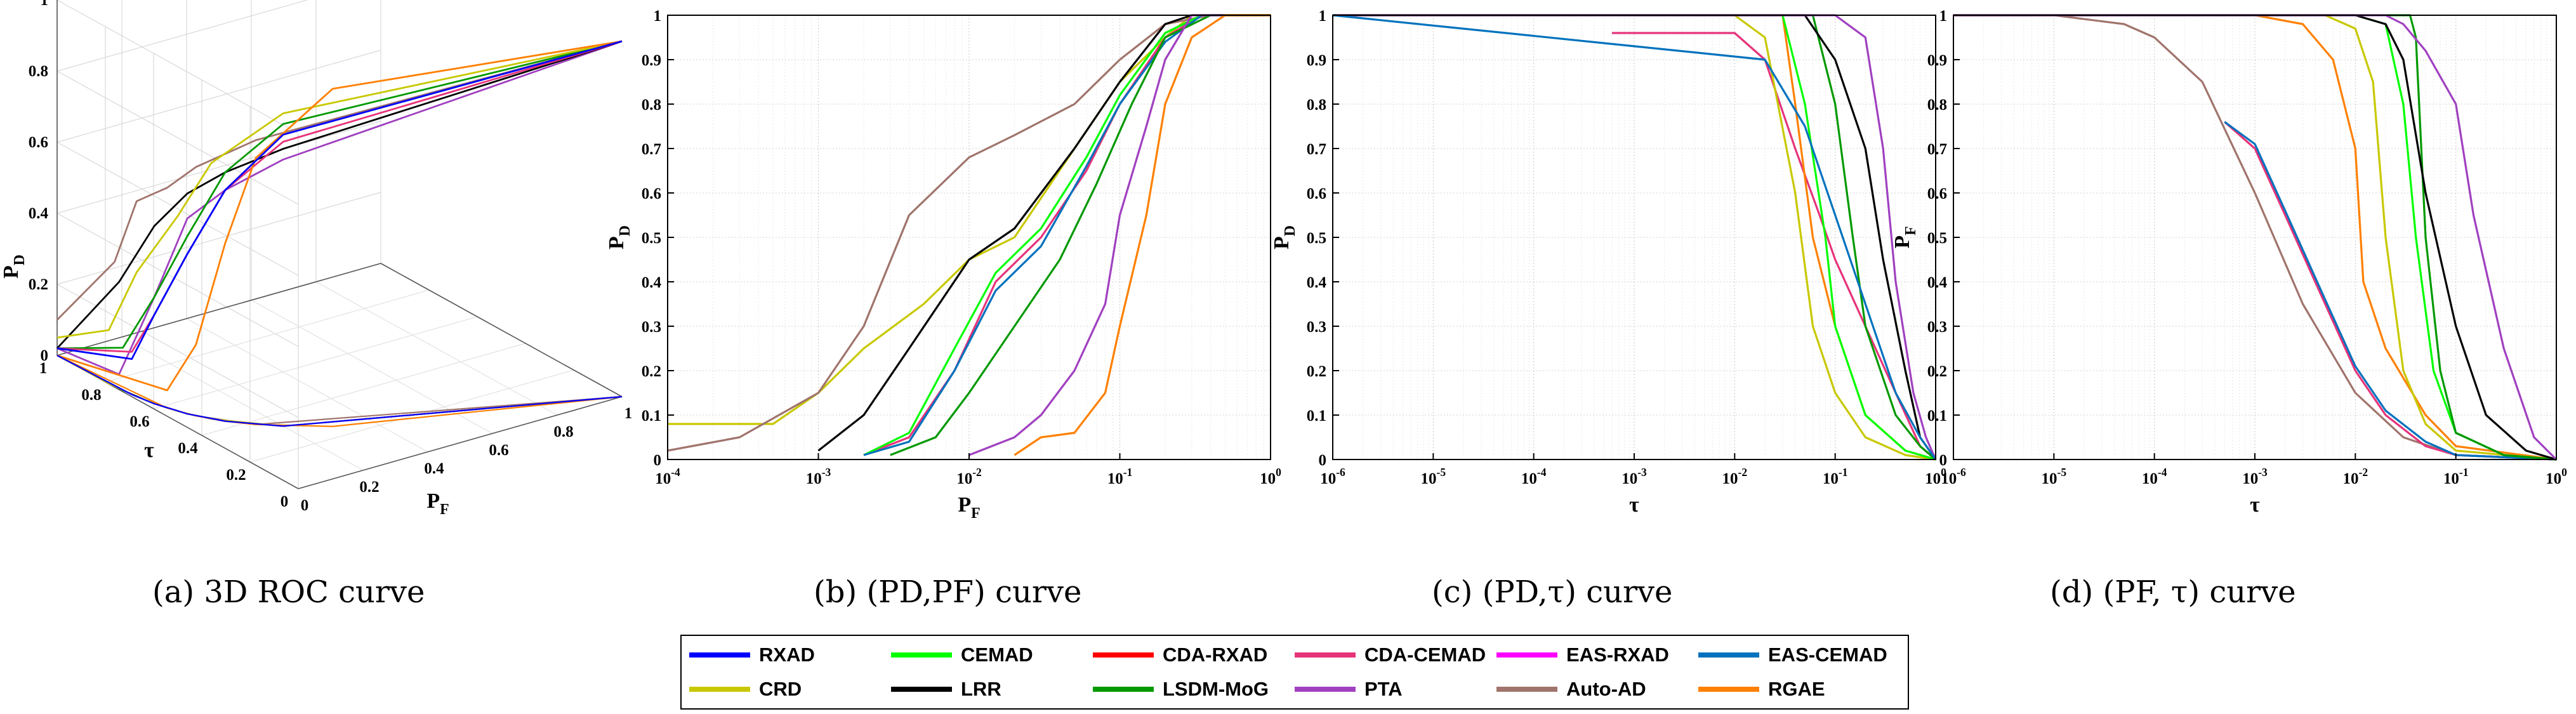  What do you see at coordinates (499, 450) in the screenshot?
I see `x-tick-label: 0.6` at bounding box center [499, 450].